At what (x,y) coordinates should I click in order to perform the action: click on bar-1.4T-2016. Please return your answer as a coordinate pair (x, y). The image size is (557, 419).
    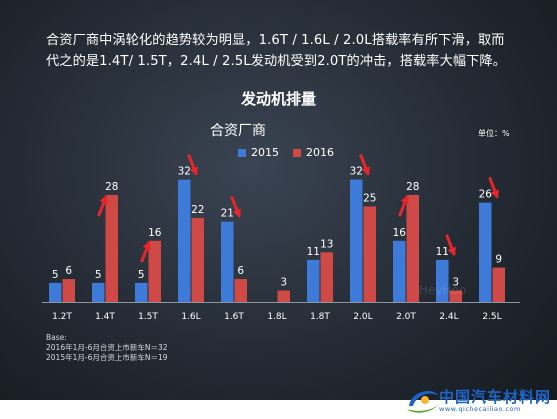
    Looking at the image, I should click on (111, 248).